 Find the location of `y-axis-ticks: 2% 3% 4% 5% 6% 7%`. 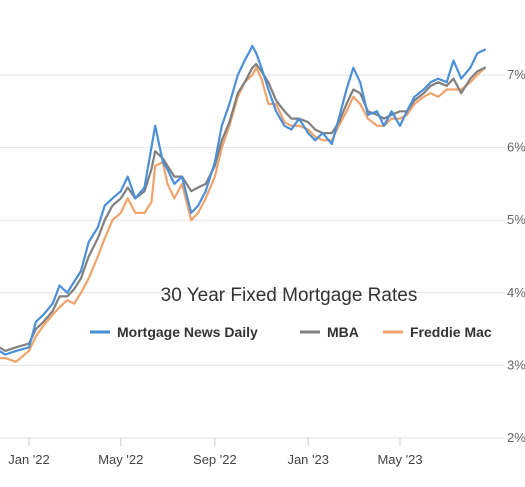

y-axis-ticks: 2% 3% 4% 5% 6% 7% is located at coordinates (516, 256).